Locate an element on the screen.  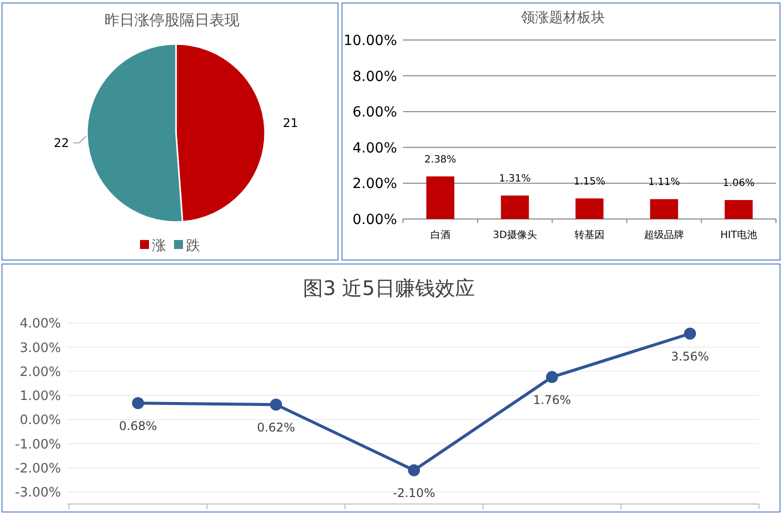
y-tick-label: 8.00% is located at coordinates (374, 76).